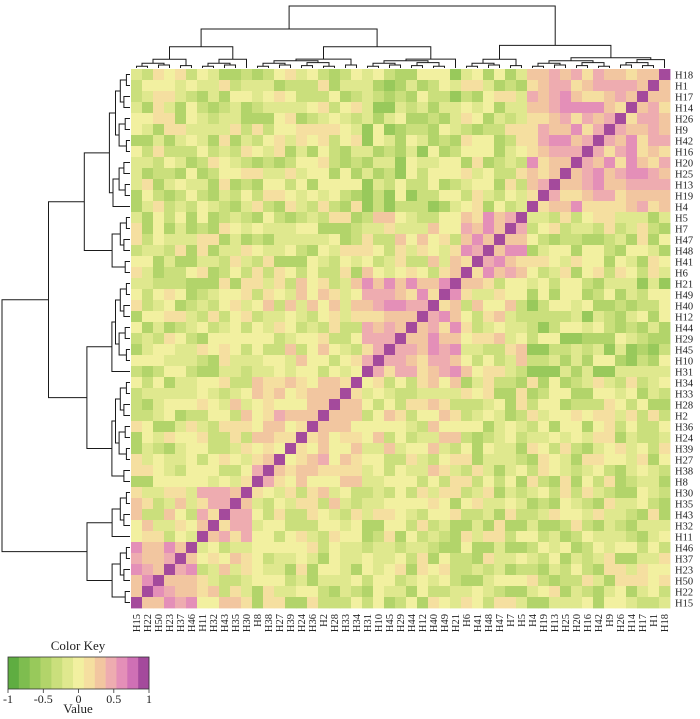 This screenshot has width=700, height=719. Describe the element at coordinates (335, 623) in the screenshot. I see `column-label: H28` at that location.